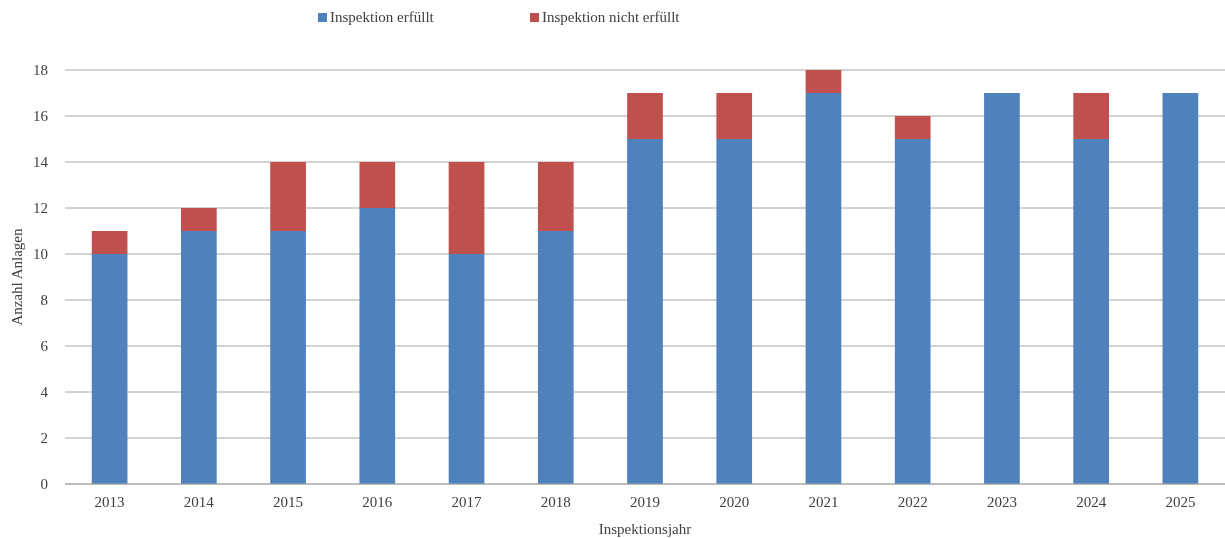  Describe the element at coordinates (17, 276) in the screenshot. I see `y-axis-title: Anzahl Anlagen` at that location.